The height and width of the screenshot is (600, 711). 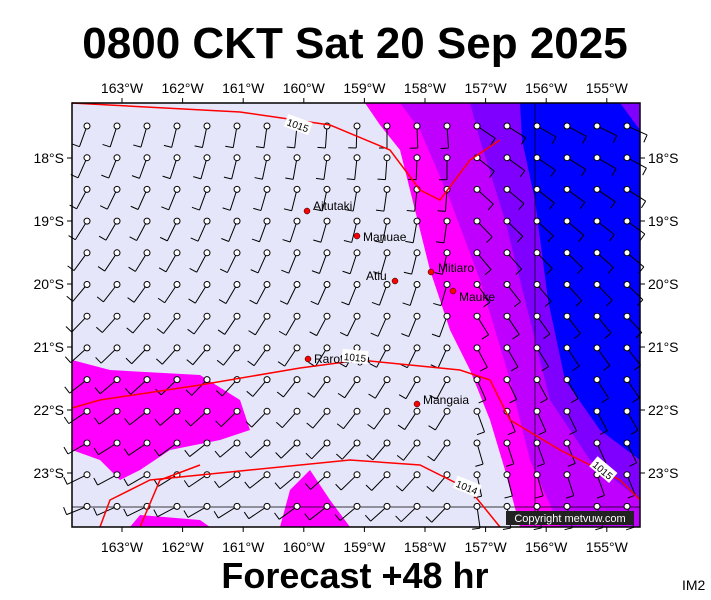 What do you see at coordinates (308, 359) in the screenshot?
I see `place-dot` at bounding box center [308, 359].